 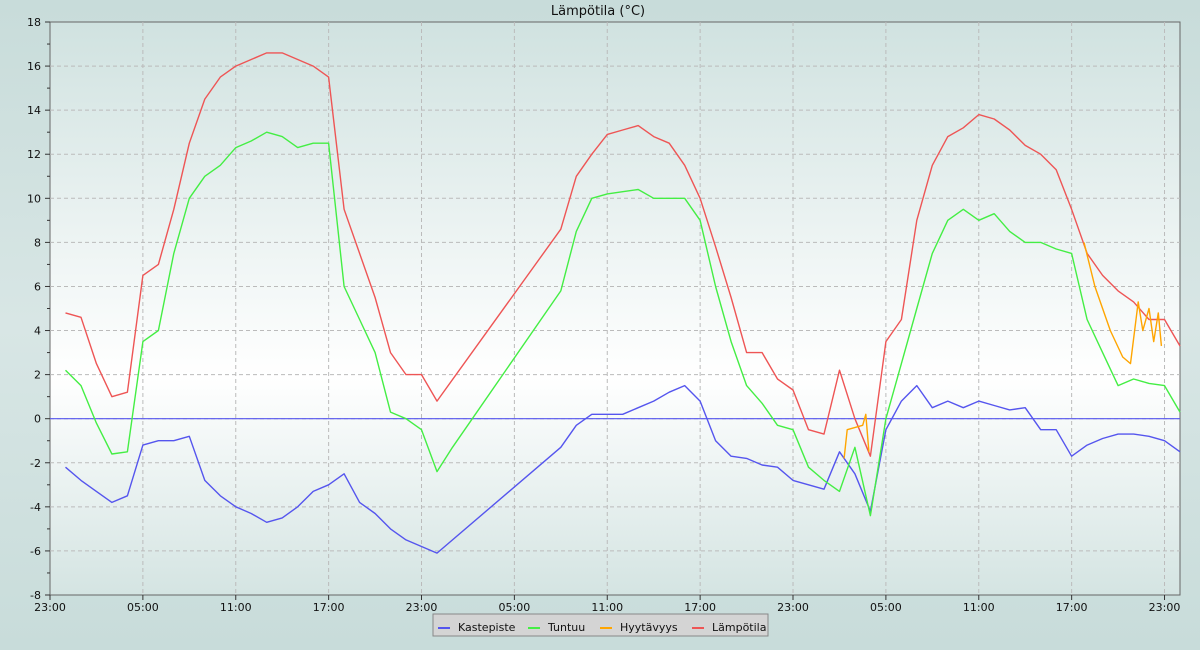 I want to click on y-tick-label: 0, so click(x=37, y=419).